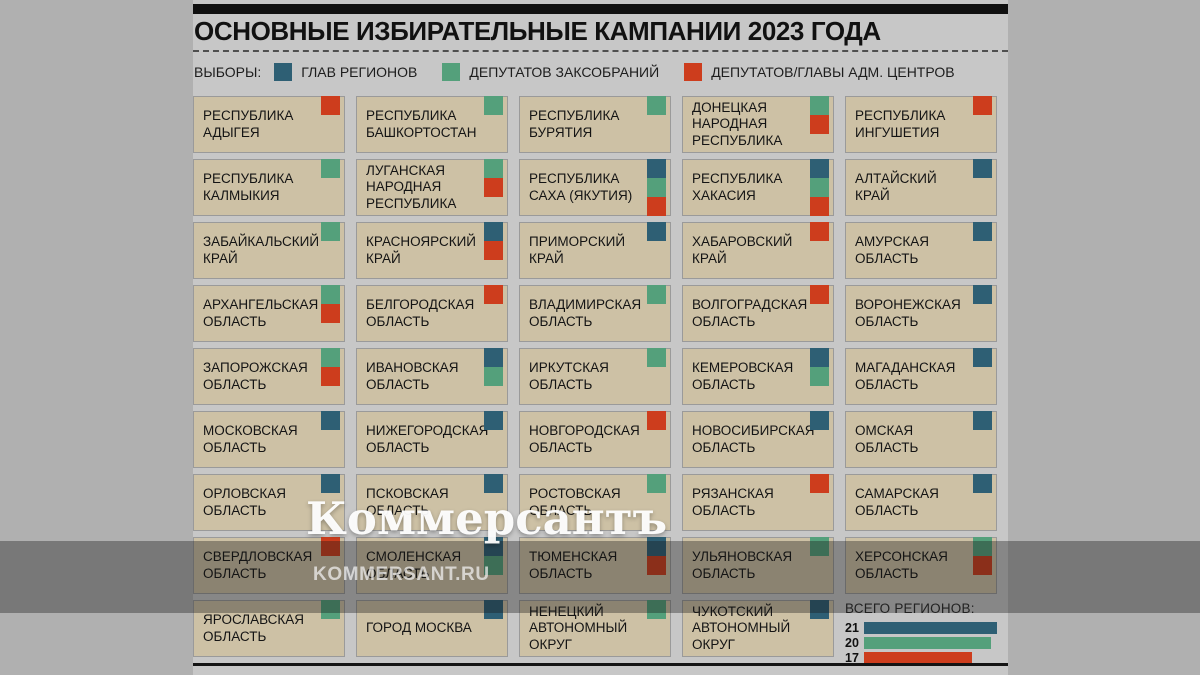  Describe the element at coordinates (600, 664) in the screenshot. I see `bottom-rule` at that location.